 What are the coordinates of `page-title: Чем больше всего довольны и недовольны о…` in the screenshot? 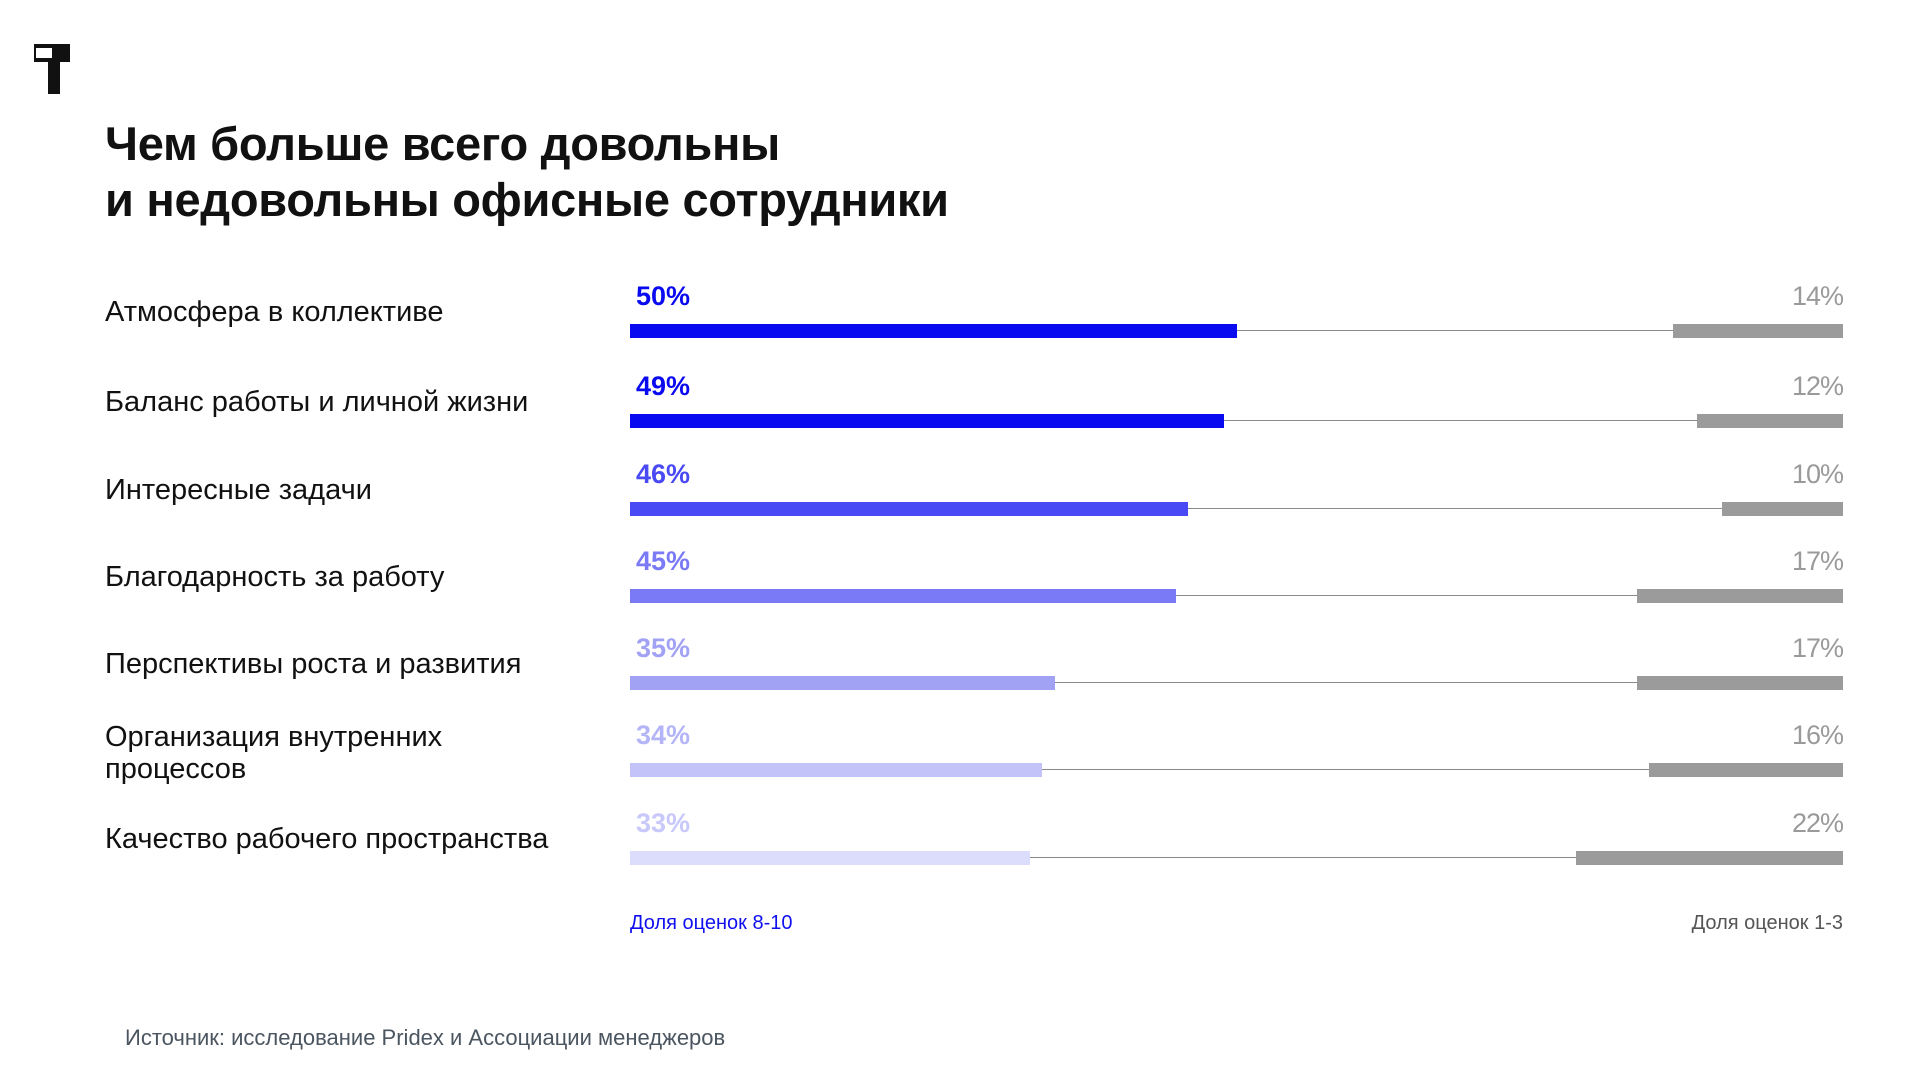 It's located at (527, 172).